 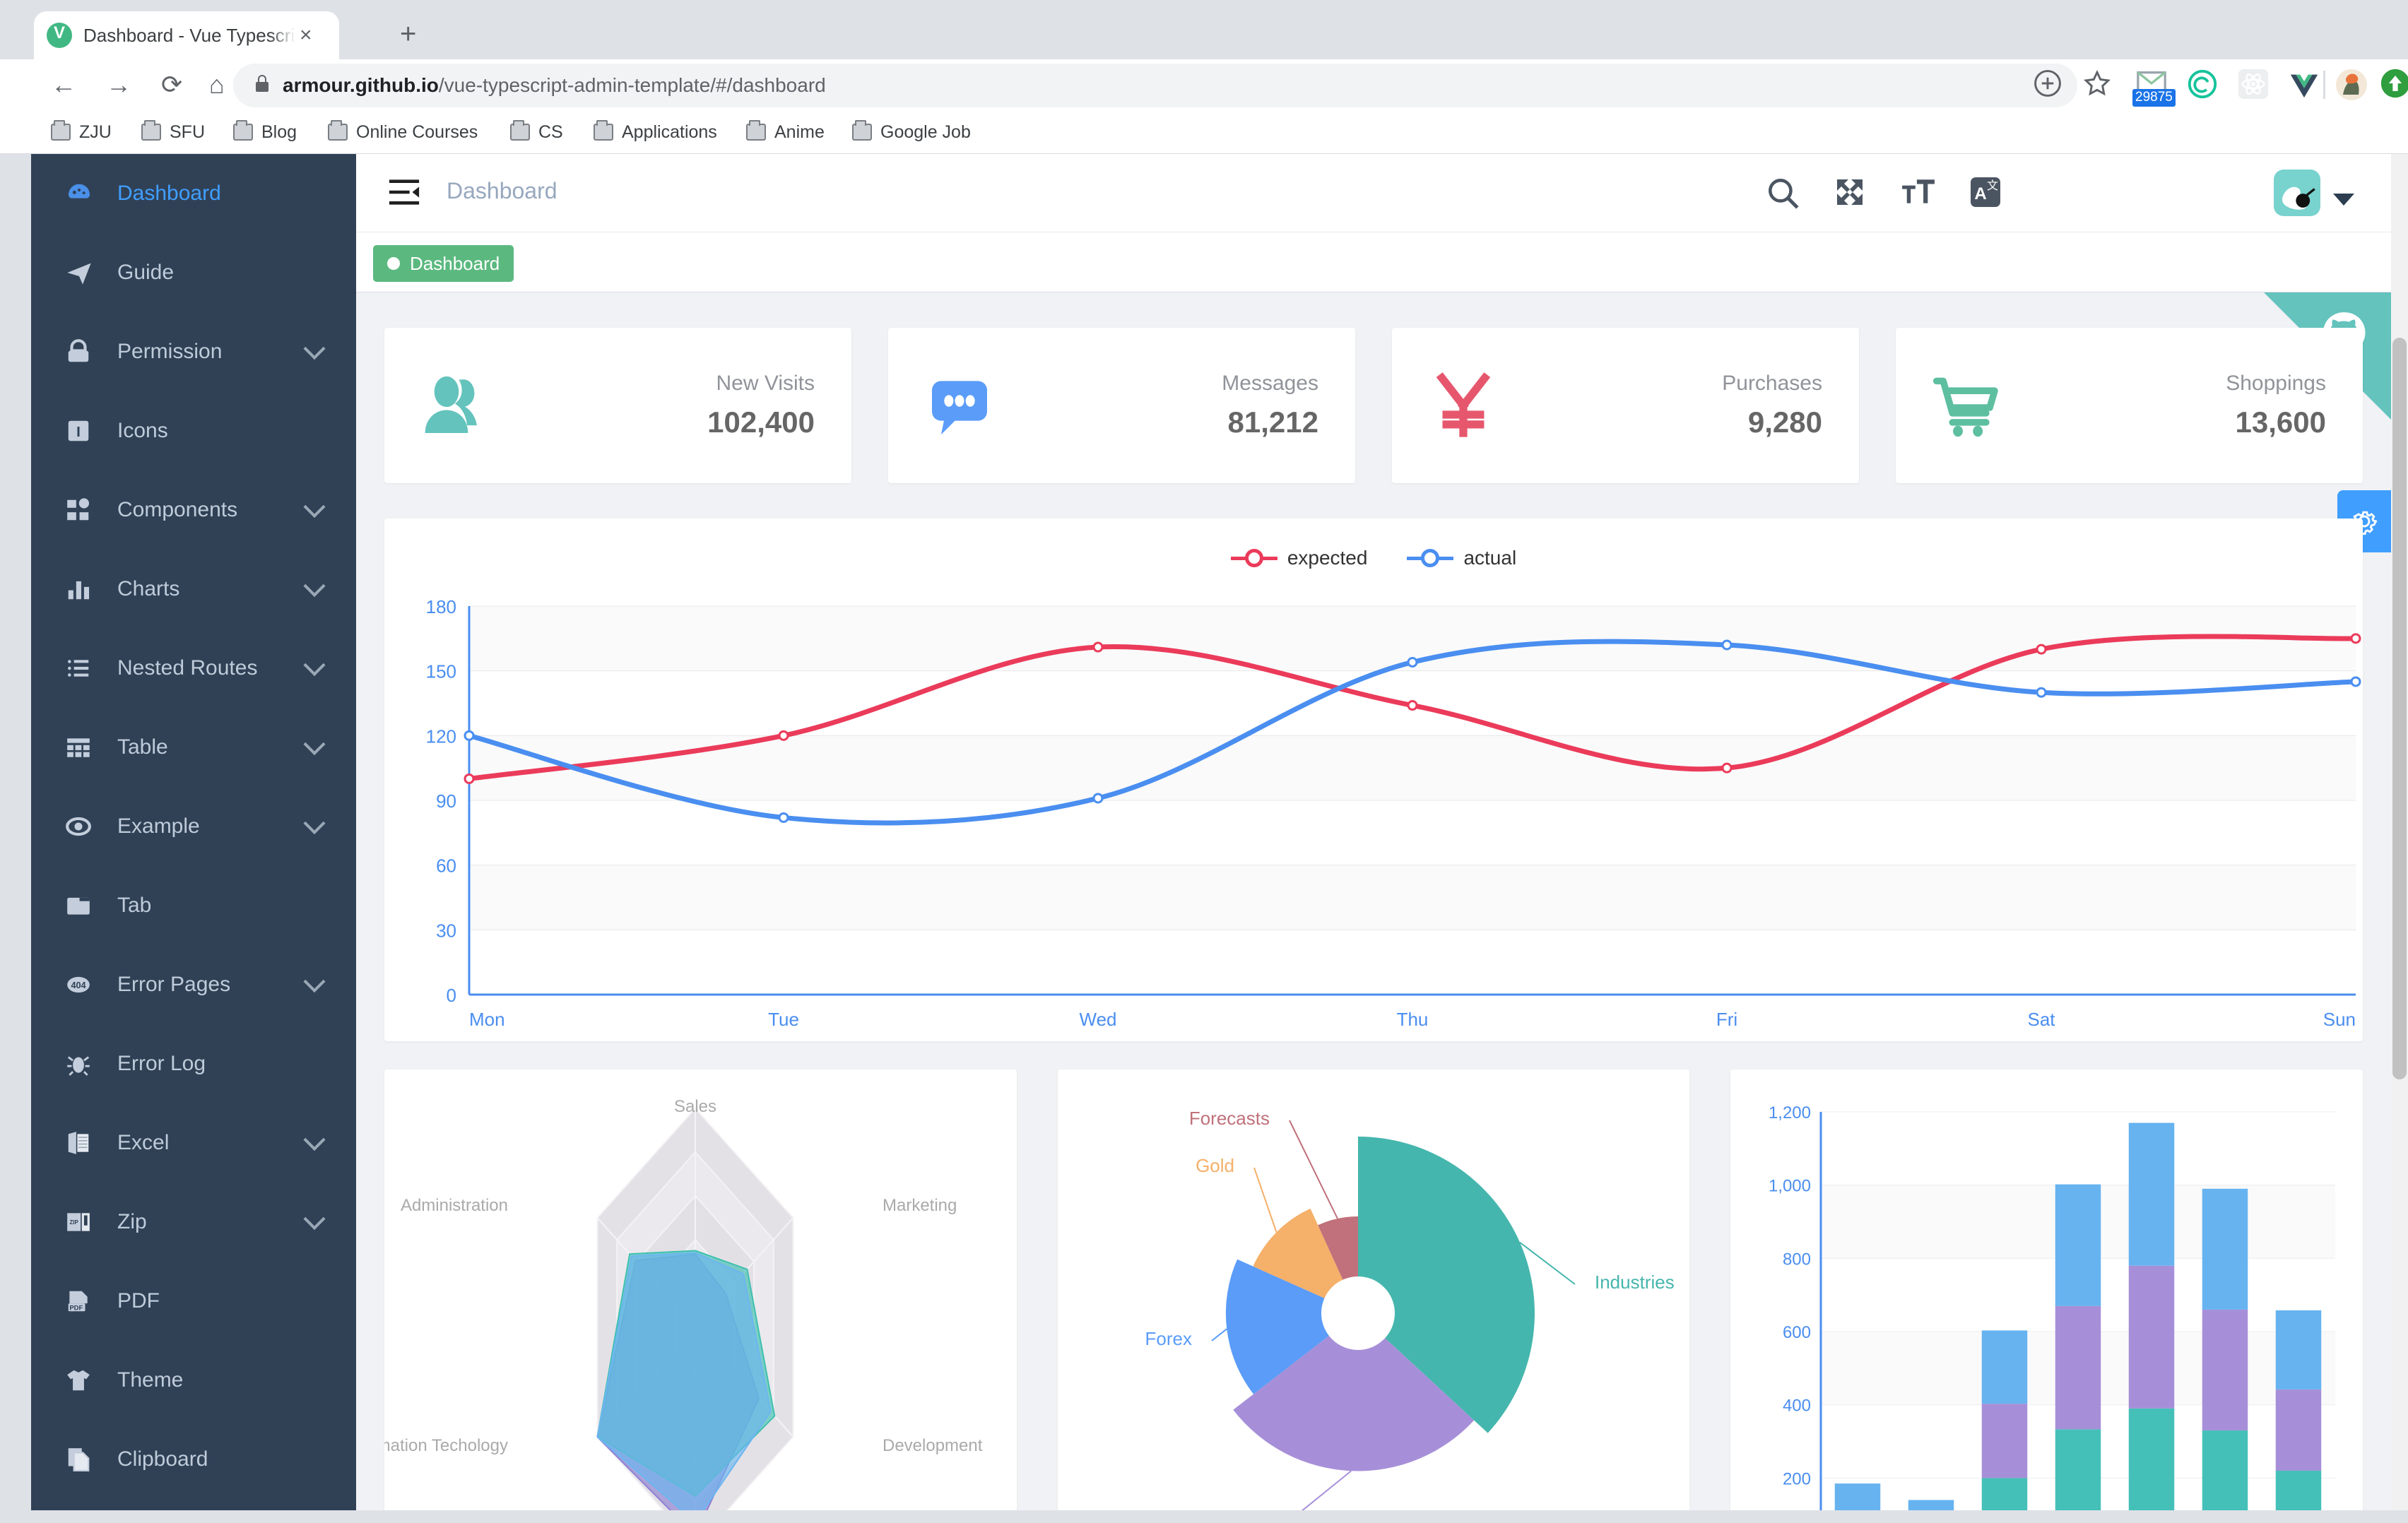 I want to click on bookmark-label: Online Courses, so click(x=417, y=132).